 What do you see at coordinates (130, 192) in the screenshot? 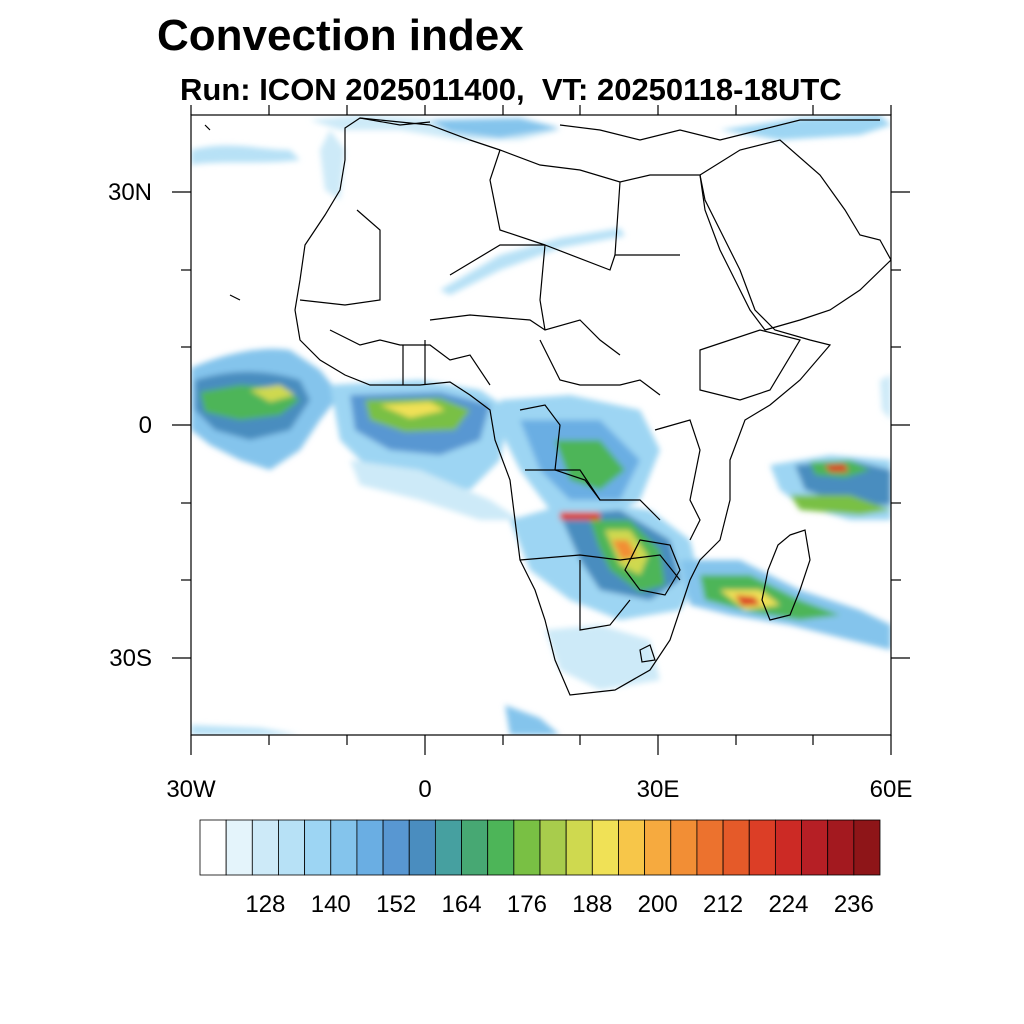
I see `lat-label-30n: 30N` at bounding box center [130, 192].